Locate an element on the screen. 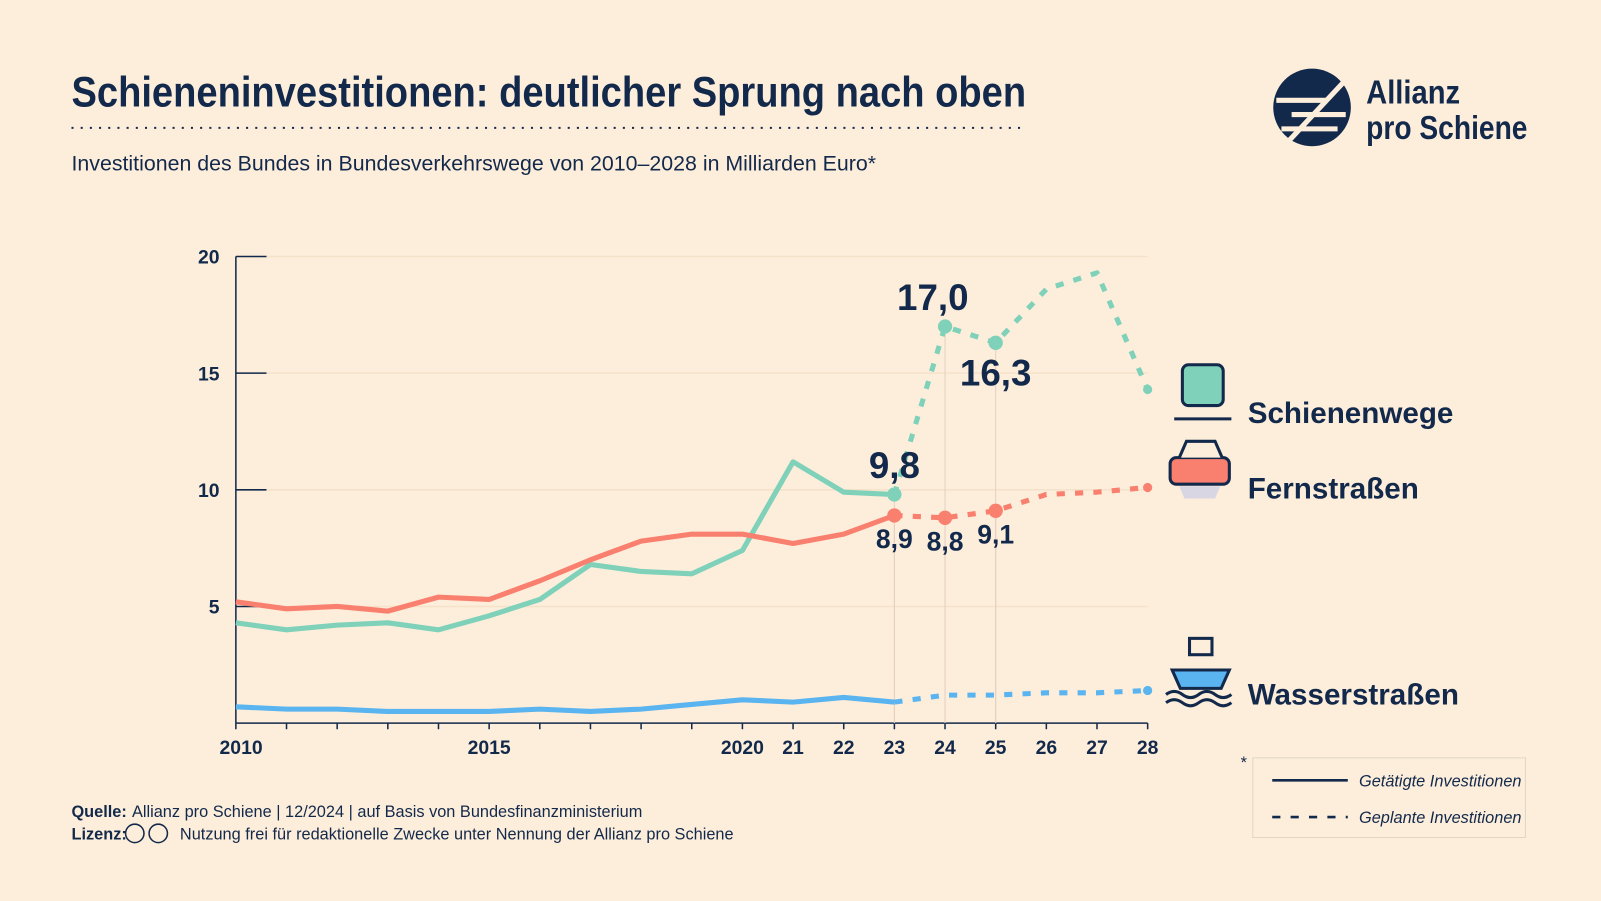 The image size is (1601, 901). x-tick-label: 2020 is located at coordinates (742, 748).